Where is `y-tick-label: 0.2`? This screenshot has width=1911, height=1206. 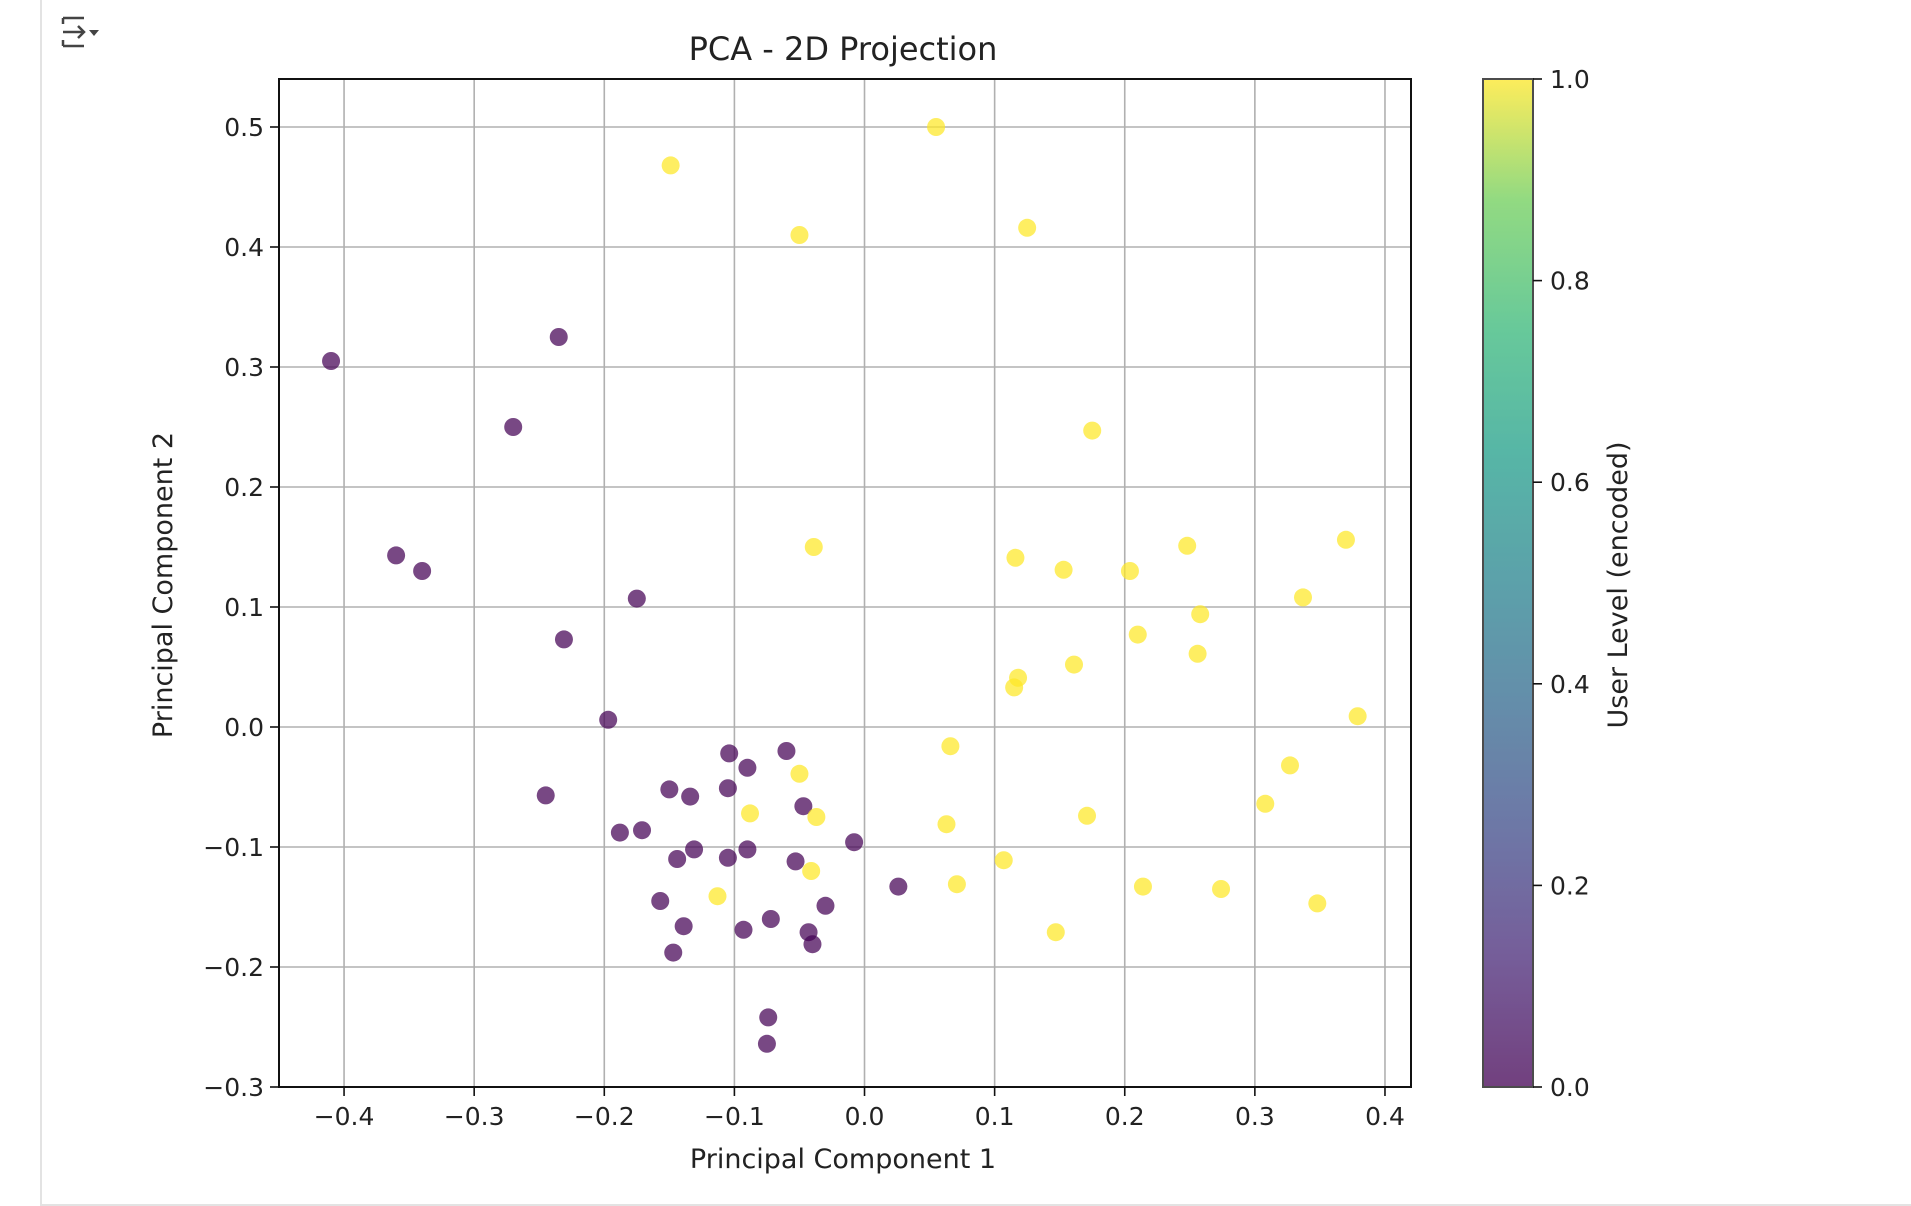
y-tick-label: 0.2 is located at coordinates (244, 487).